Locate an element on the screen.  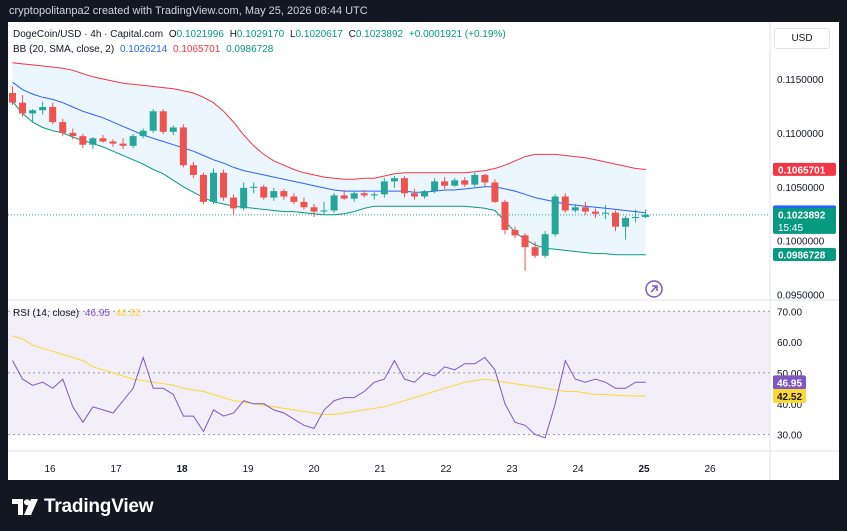
price-label-value: 0.1023892 is located at coordinates (802, 215).